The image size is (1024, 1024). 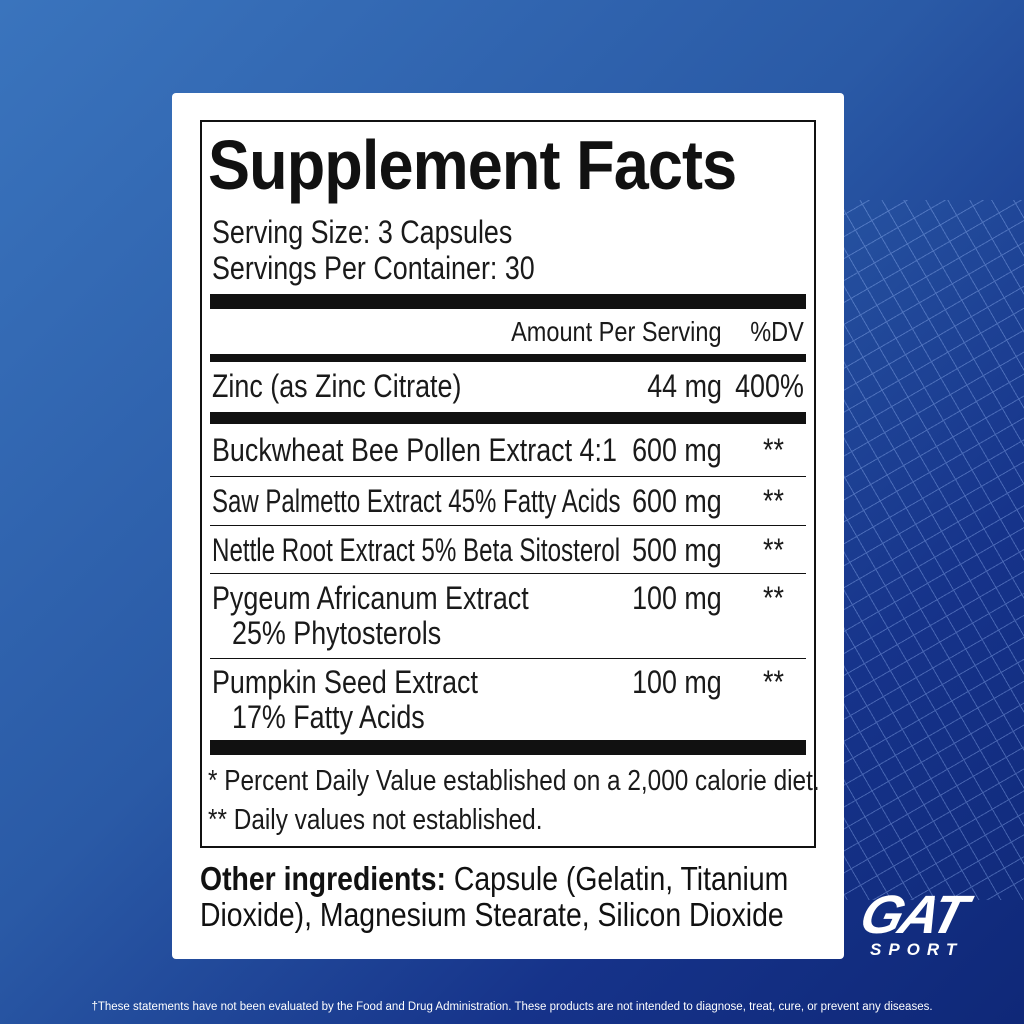 What do you see at coordinates (373, 268) in the screenshot?
I see `servings-per-container: Servings Per Container: 30` at bounding box center [373, 268].